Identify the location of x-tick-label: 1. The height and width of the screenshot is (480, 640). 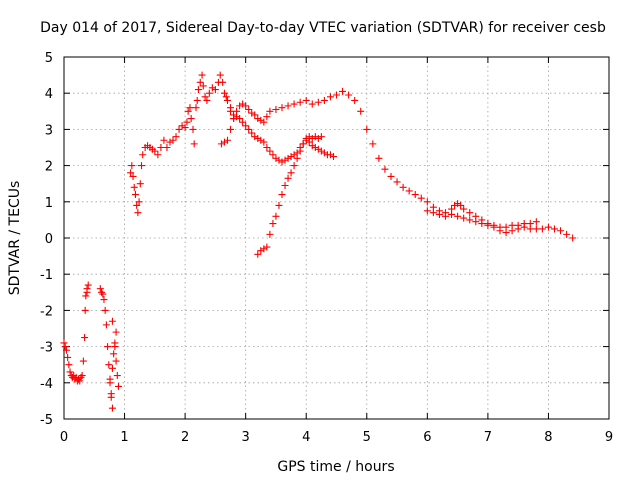
(124, 437).